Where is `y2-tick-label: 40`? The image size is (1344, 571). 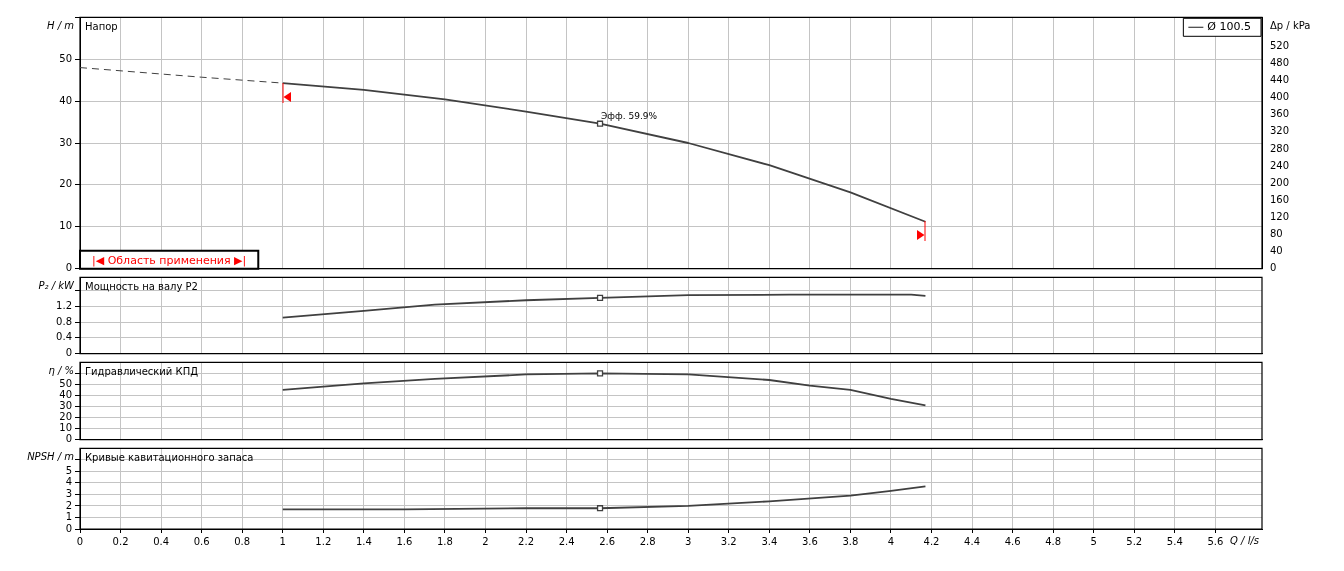
y2-tick-label: 40 is located at coordinates (1276, 250).